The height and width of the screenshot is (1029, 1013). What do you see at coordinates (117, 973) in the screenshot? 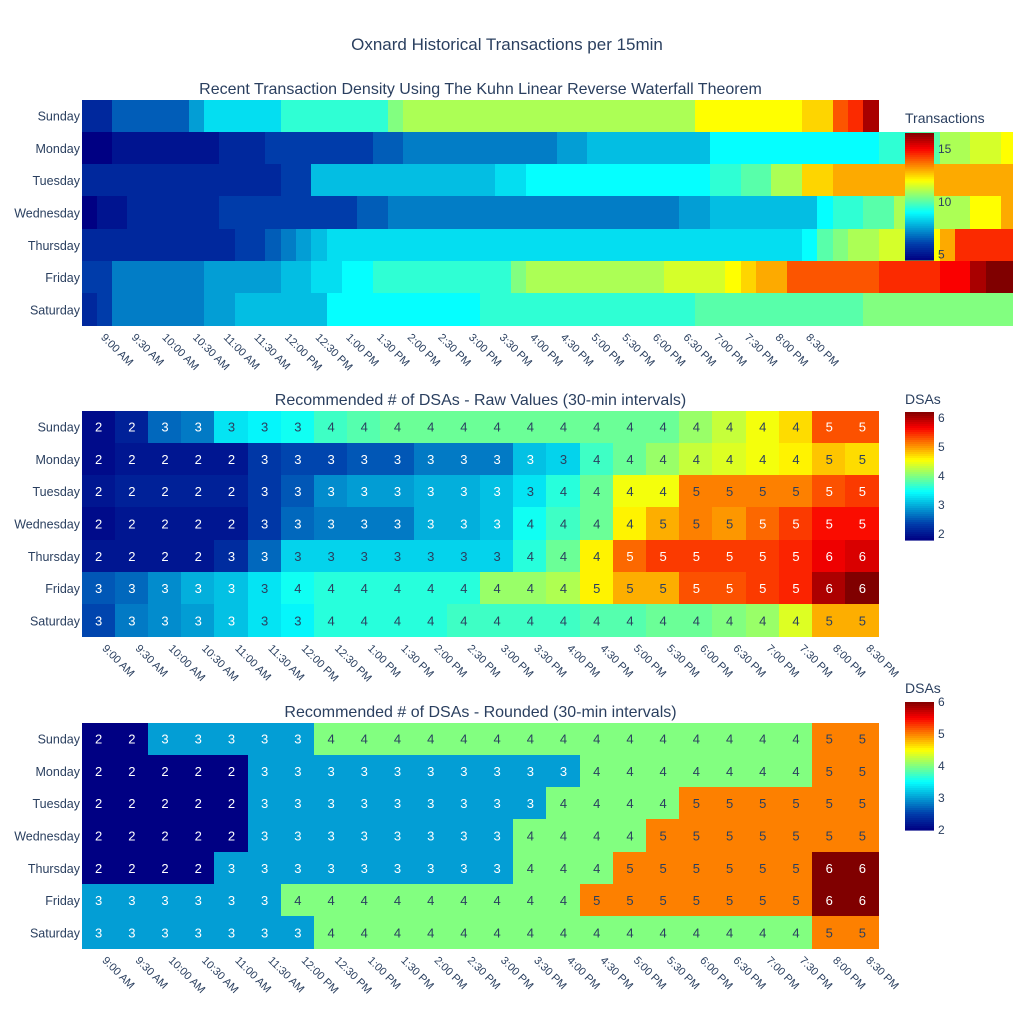
I see `x-tick-label: 9:00 AM` at bounding box center [117, 973].